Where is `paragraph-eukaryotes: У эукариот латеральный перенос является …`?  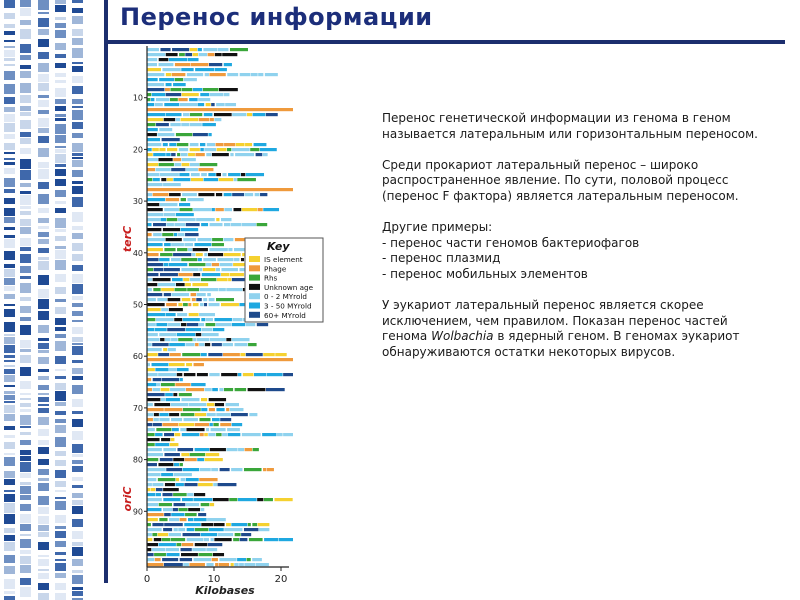 paragraph-eukaryotes: У эукариот латеральный перенос является … is located at coordinates (577, 329).